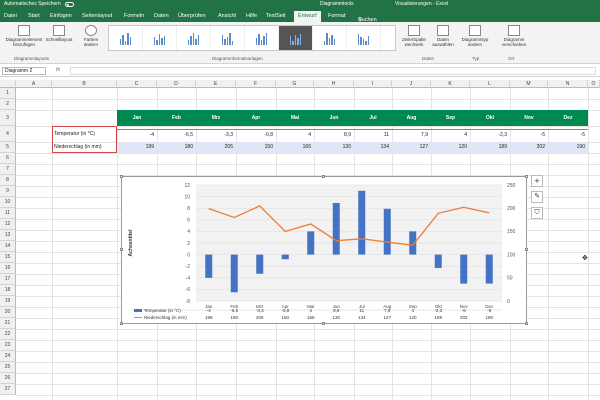 Image resolution: width=600 pixels, height=400 pixels. I want to click on month-header-cell: Okt, so click(490, 118).